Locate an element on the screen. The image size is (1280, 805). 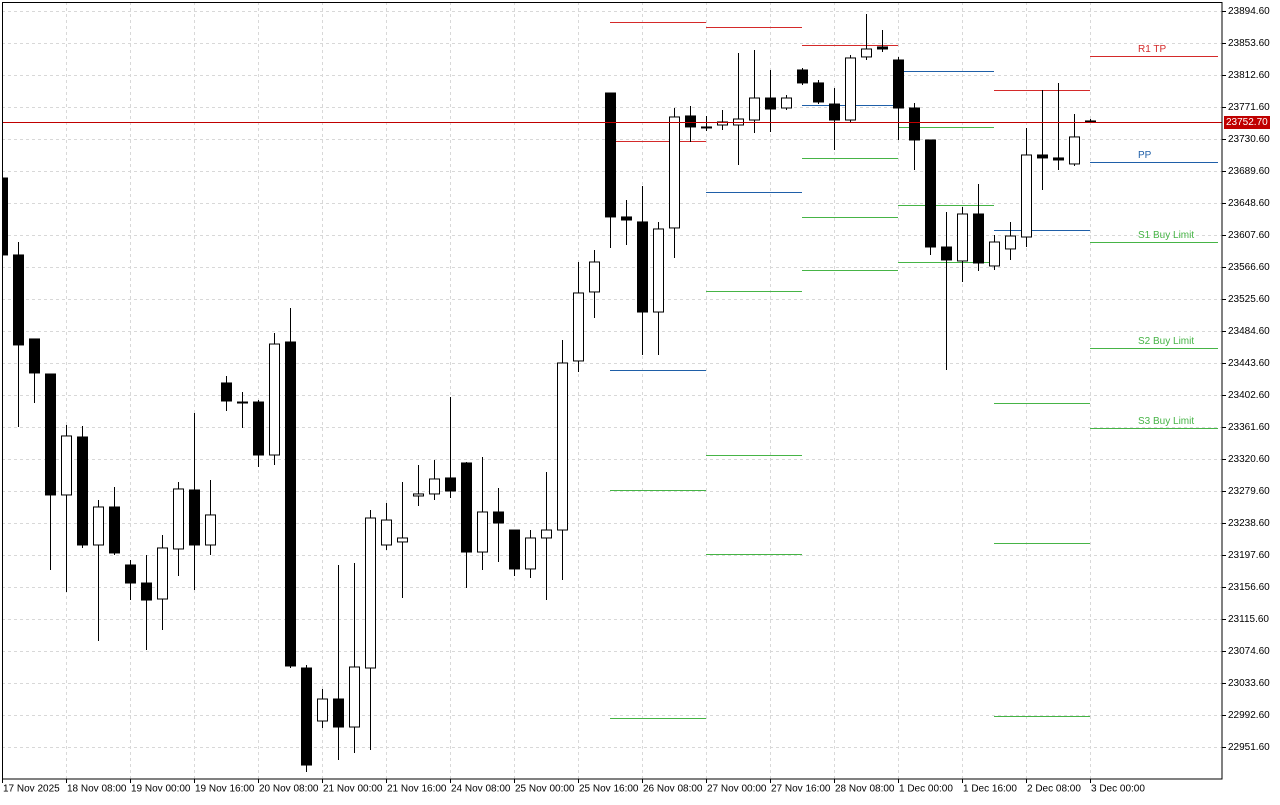
x-tick-label: 27 Nov 00:00 is located at coordinates (737, 789).